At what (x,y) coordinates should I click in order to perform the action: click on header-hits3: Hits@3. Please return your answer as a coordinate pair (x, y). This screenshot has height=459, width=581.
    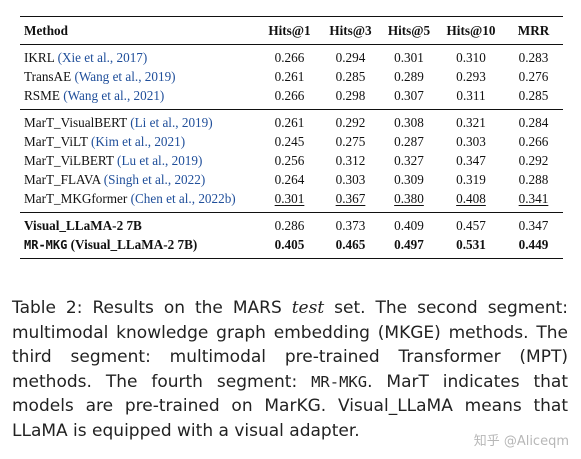
    Looking at the image, I should click on (350, 30).